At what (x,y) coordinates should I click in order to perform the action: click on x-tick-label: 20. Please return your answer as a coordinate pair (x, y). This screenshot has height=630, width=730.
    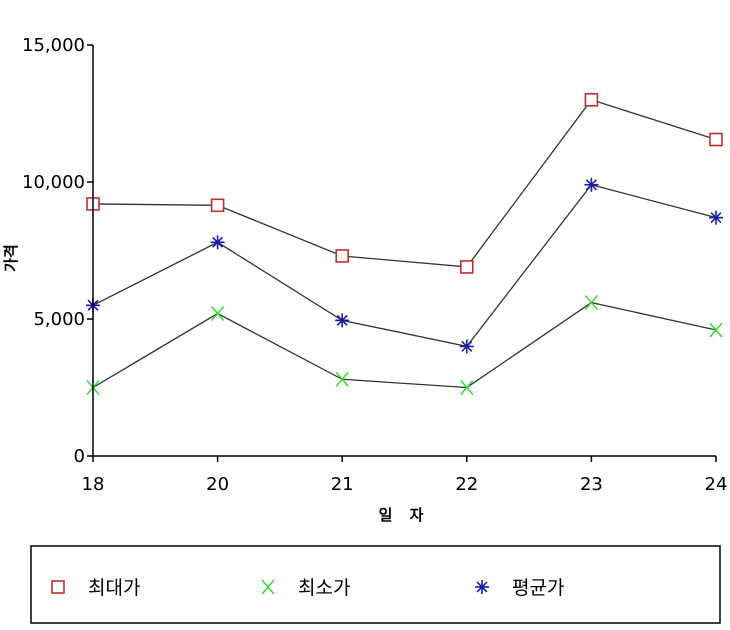
    Looking at the image, I should click on (217, 484).